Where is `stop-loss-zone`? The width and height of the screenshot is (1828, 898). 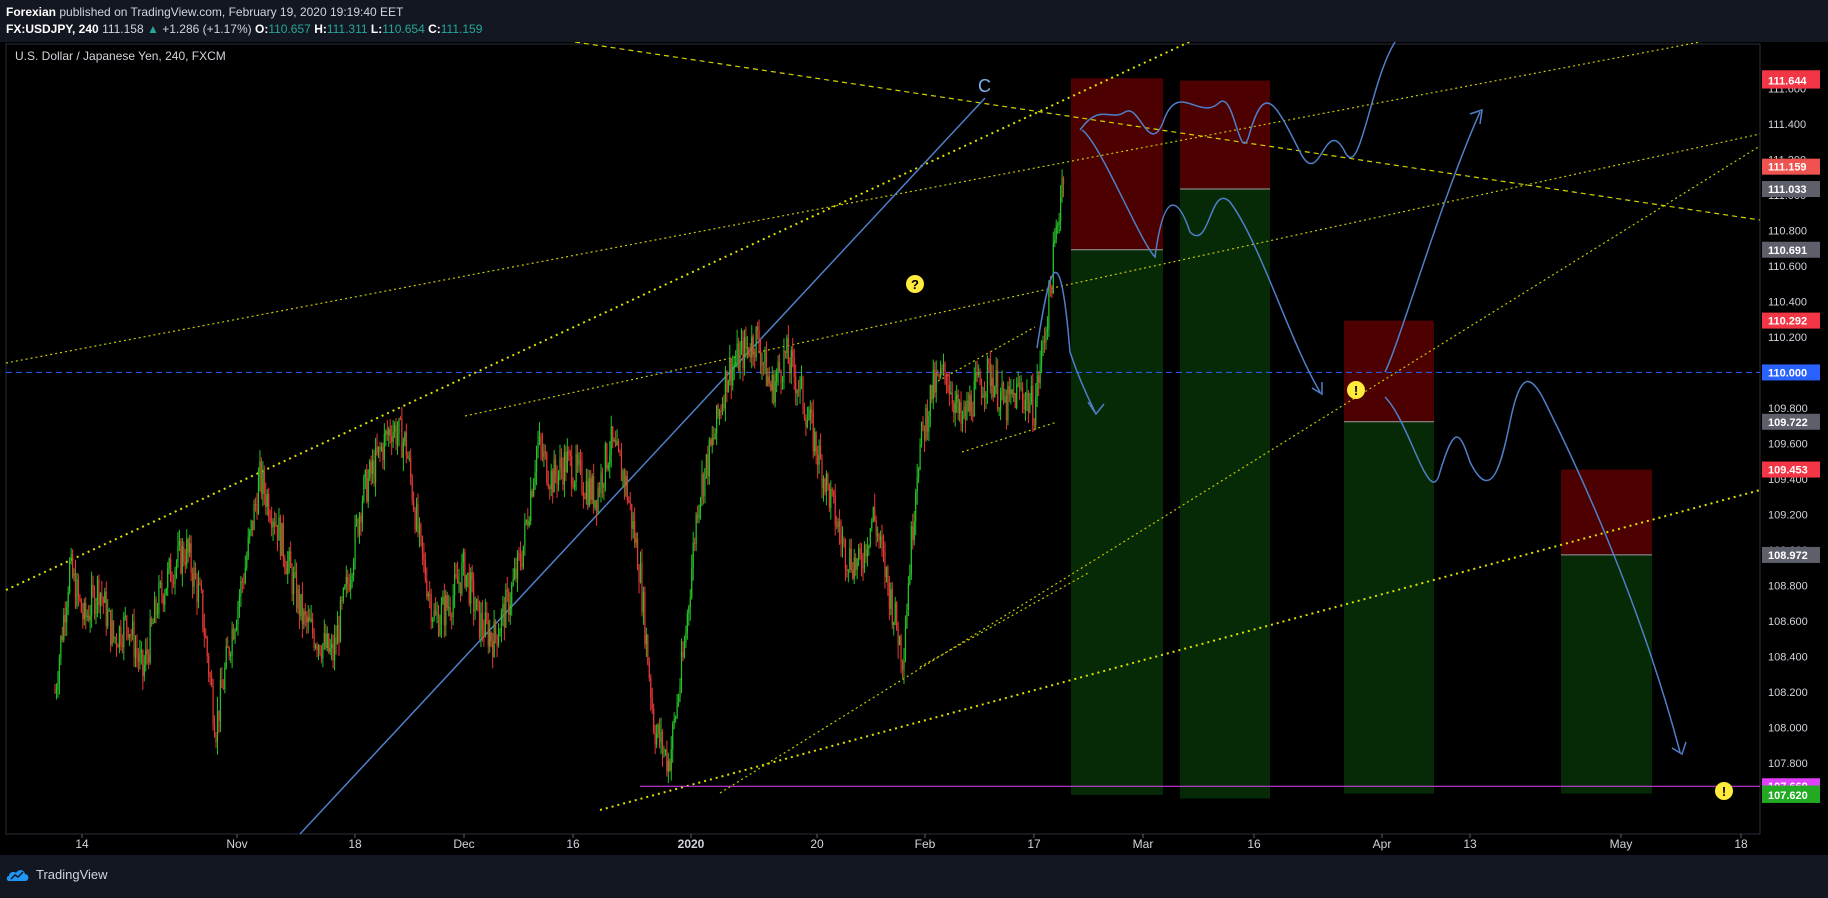
stop-loss-zone is located at coordinates (1606, 512).